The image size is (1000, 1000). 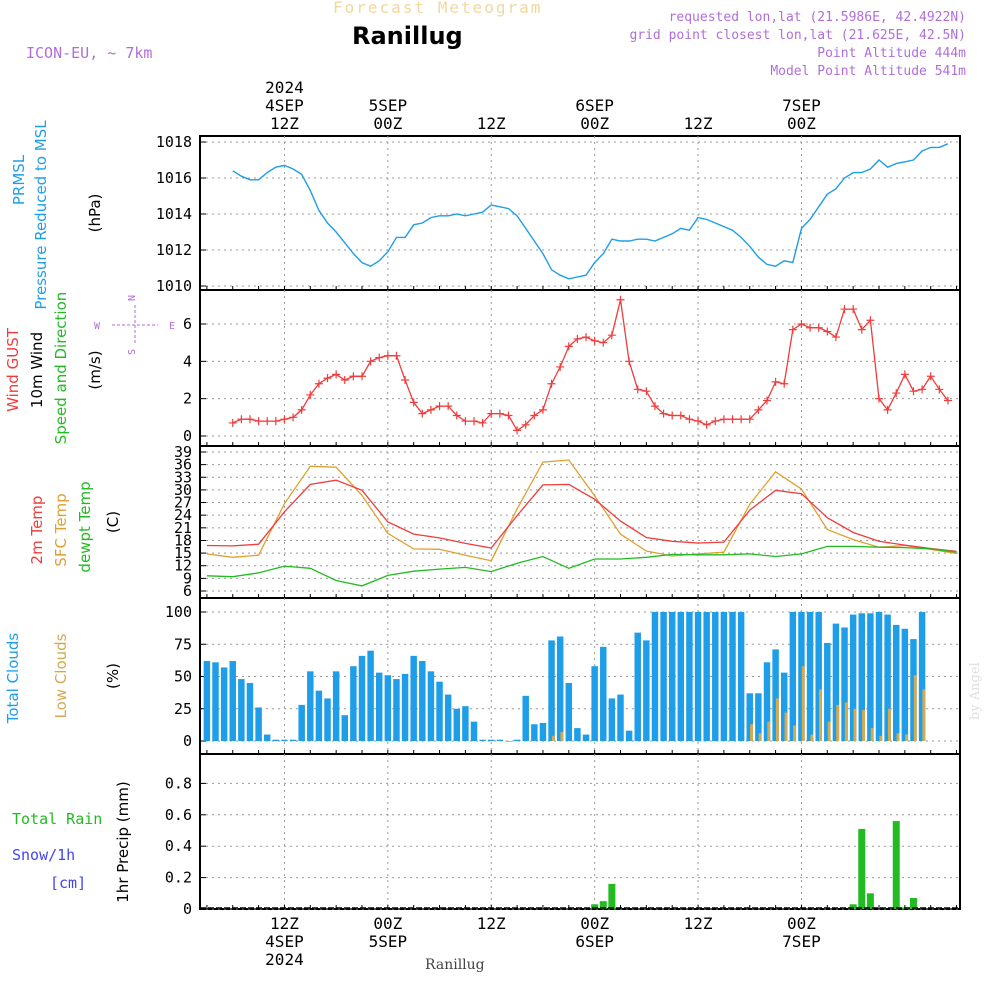 I want to click on credit-label: by Angel, so click(x=975, y=691).